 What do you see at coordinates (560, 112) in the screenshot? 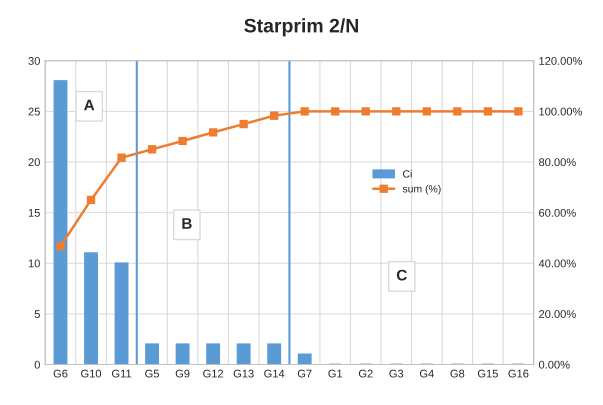
I see `y2-tick-label: 100.00%` at bounding box center [560, 112].